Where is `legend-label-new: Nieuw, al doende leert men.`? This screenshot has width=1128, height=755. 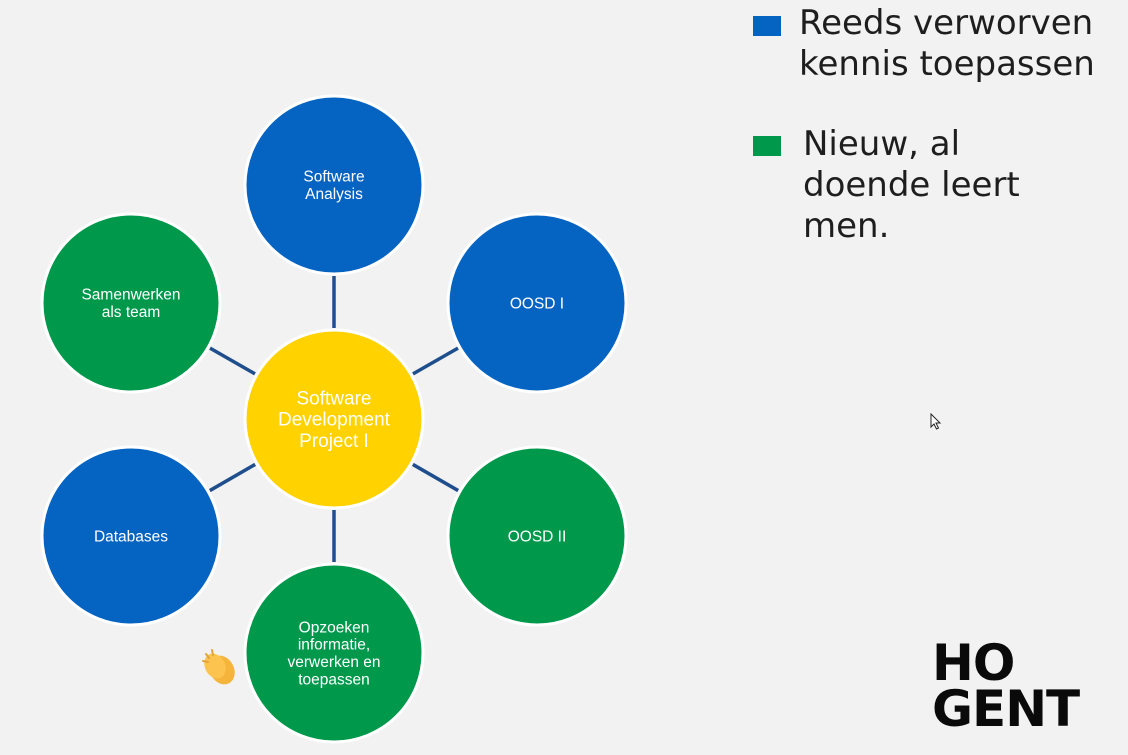
legend-label-new: Nieuw, al doende leert men. is located at coordinates (911, 185).